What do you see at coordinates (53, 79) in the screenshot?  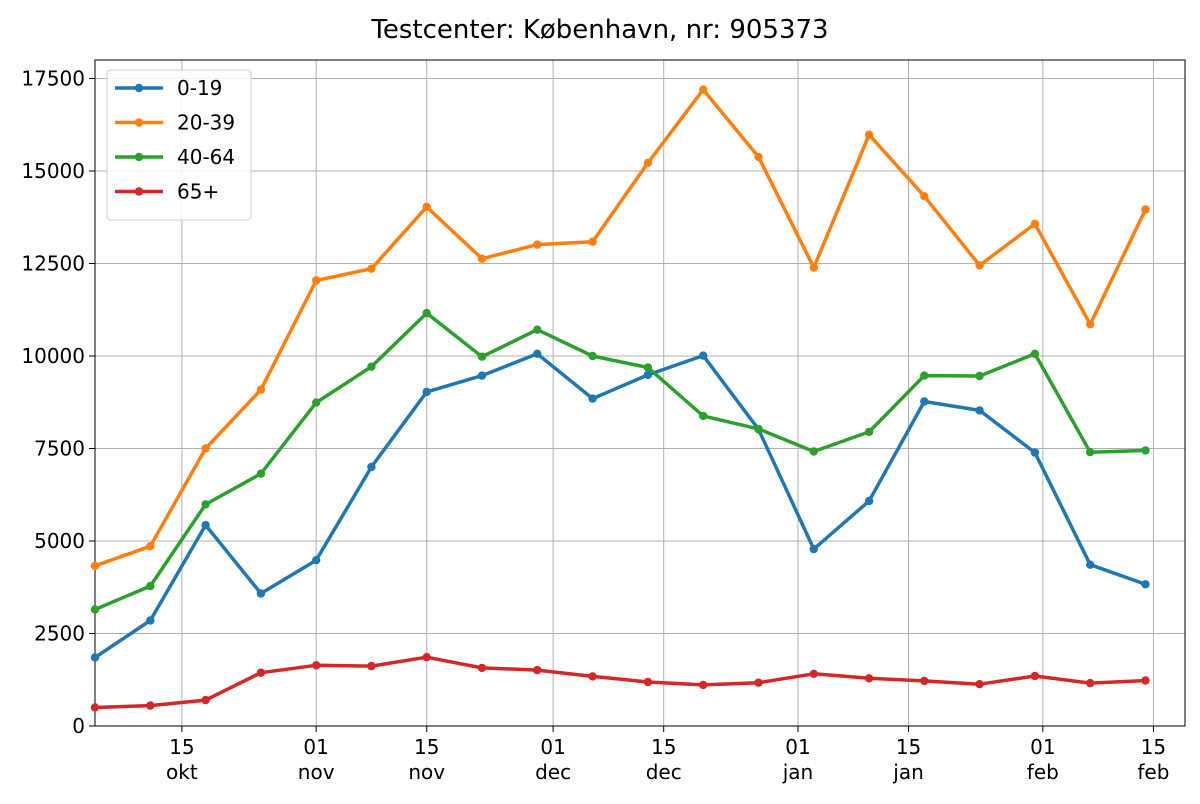 I see `y-tick-label: 17500` at bounding box center [53, 79].